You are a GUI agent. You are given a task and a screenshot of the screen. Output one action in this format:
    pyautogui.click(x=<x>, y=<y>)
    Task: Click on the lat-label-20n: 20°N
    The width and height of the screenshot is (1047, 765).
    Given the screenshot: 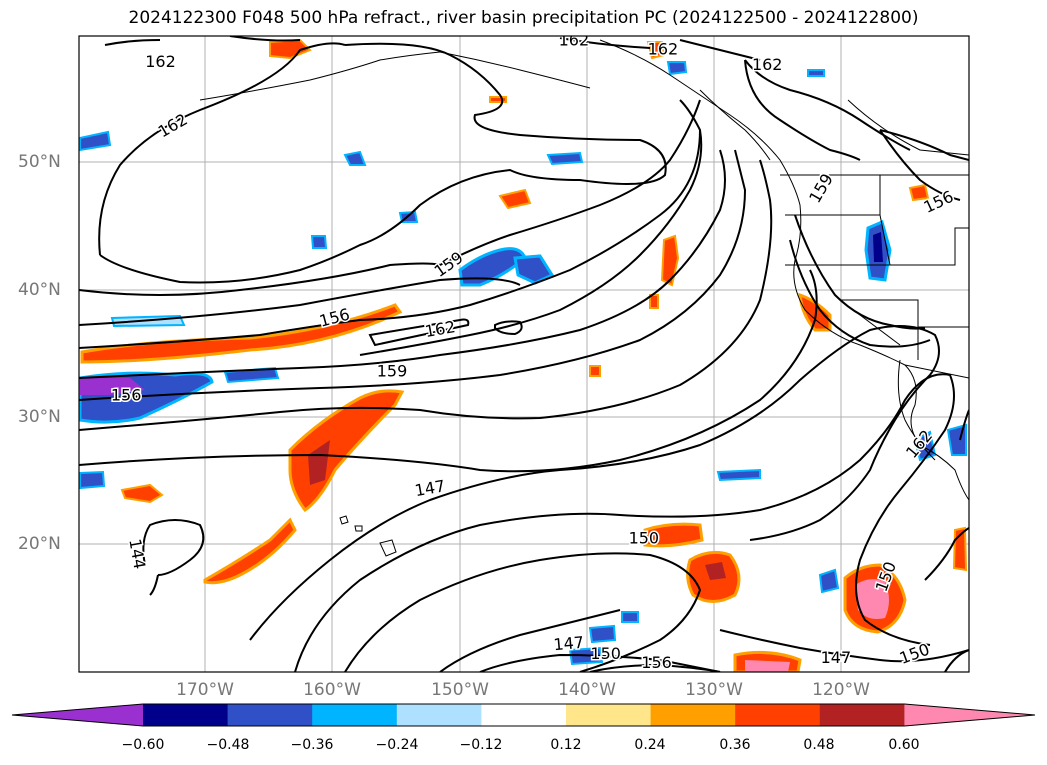 What is the action you would take?
    pyautogui.click(x=39, y=544)
    